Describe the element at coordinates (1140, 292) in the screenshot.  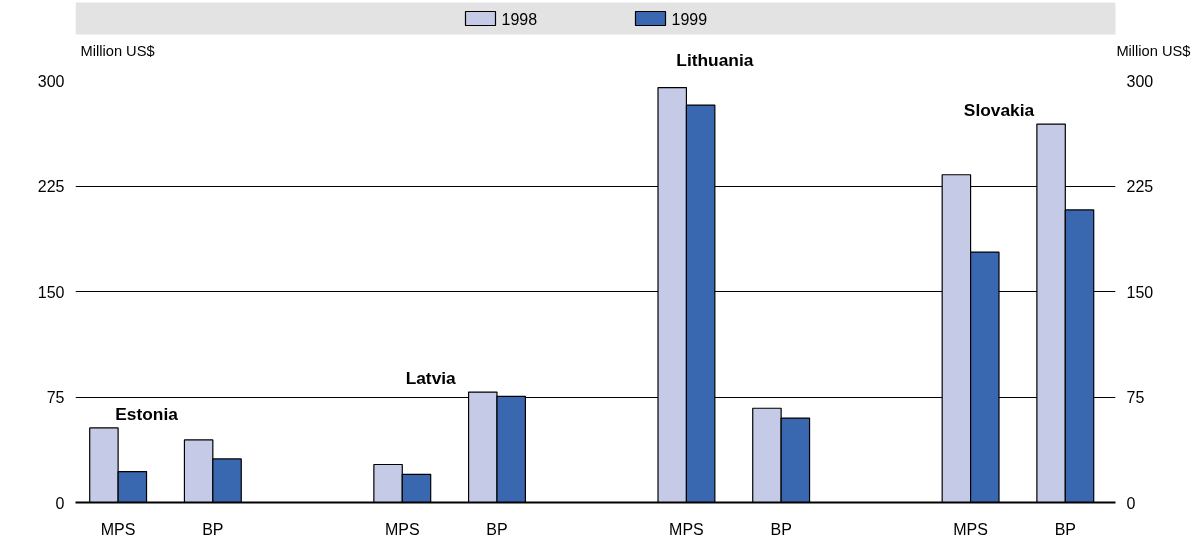
I see `y2-tick-label: 150` at that location.